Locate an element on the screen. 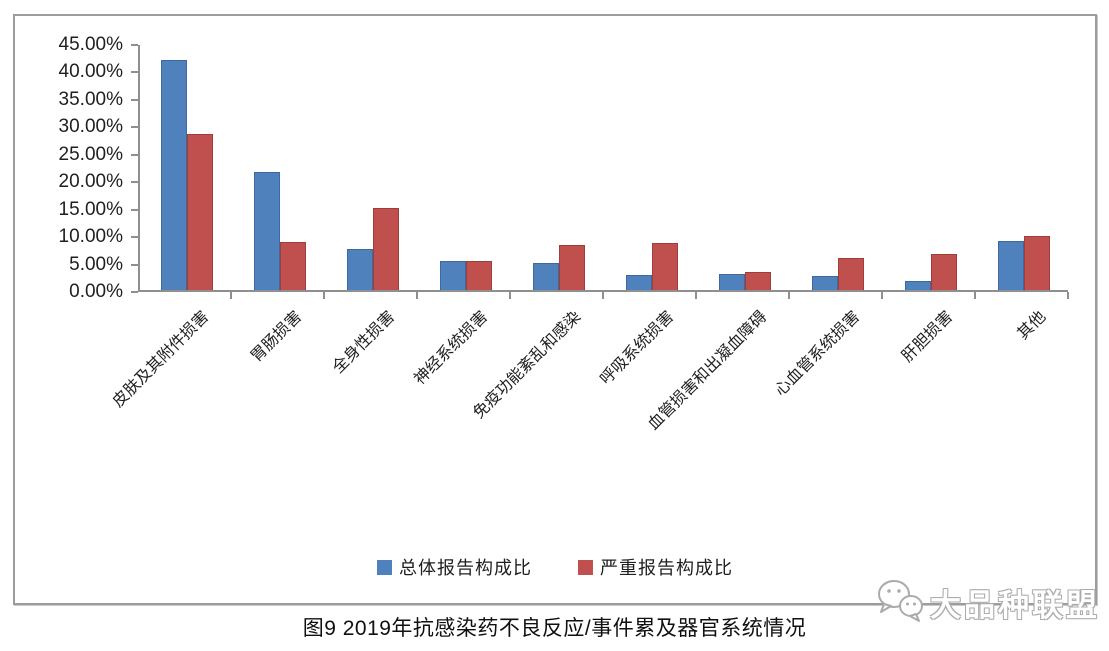 The image size is (1109, 651). legend-item-overall: 总体报告构成比 is located at coordinates (454, 567).